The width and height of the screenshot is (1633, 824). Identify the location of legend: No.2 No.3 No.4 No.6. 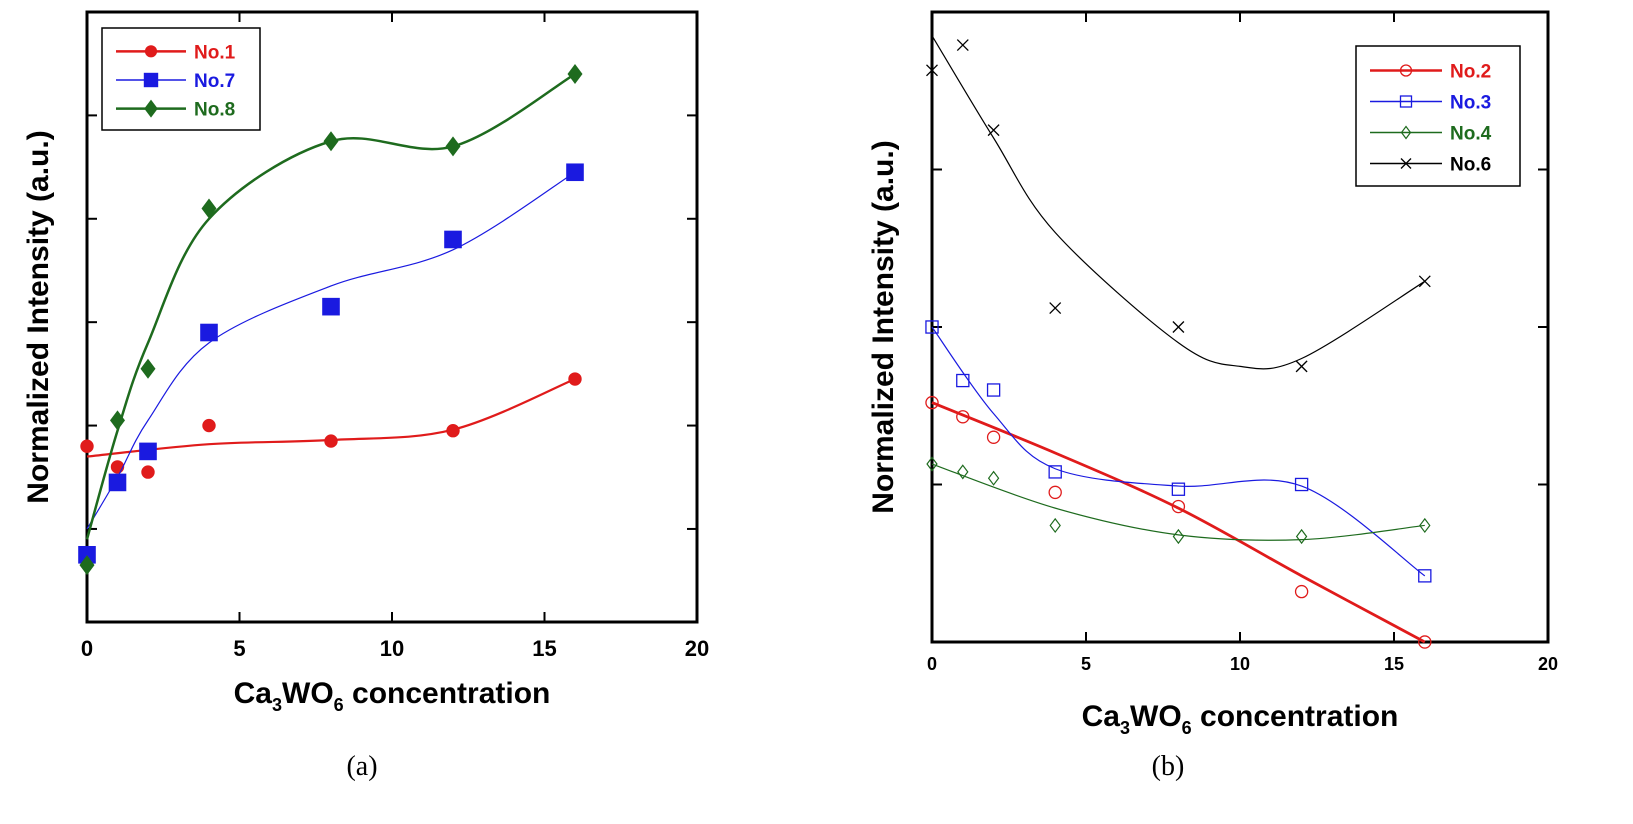
(1438, 116).